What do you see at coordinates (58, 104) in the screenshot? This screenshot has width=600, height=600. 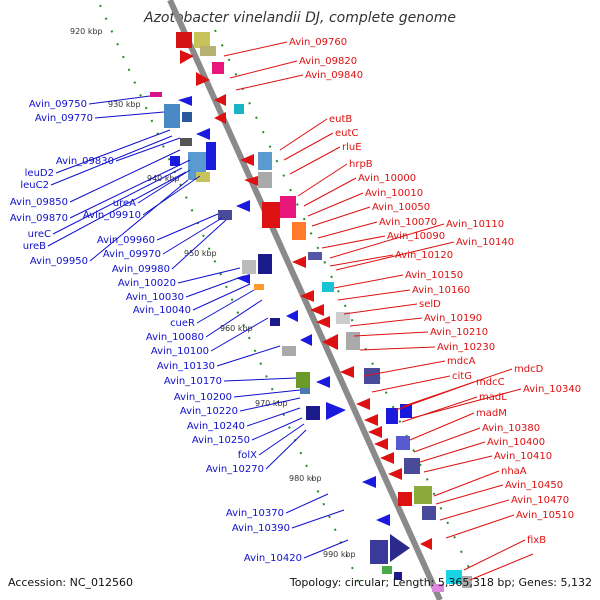 I see `gene-label: Avin_09750` at bounding box center [58, 104].